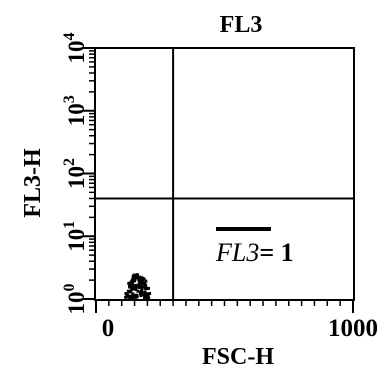  I want to click on y-axis-ticks, so click(89, 173).